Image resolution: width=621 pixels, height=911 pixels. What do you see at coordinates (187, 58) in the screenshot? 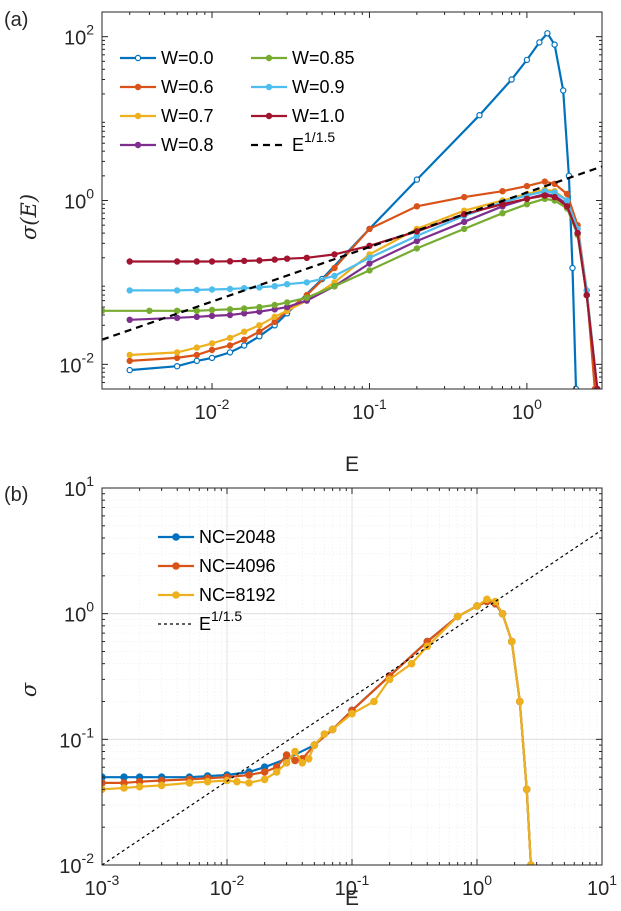
I see `legend-label: W=0.0` at bounding box center [187, 58].